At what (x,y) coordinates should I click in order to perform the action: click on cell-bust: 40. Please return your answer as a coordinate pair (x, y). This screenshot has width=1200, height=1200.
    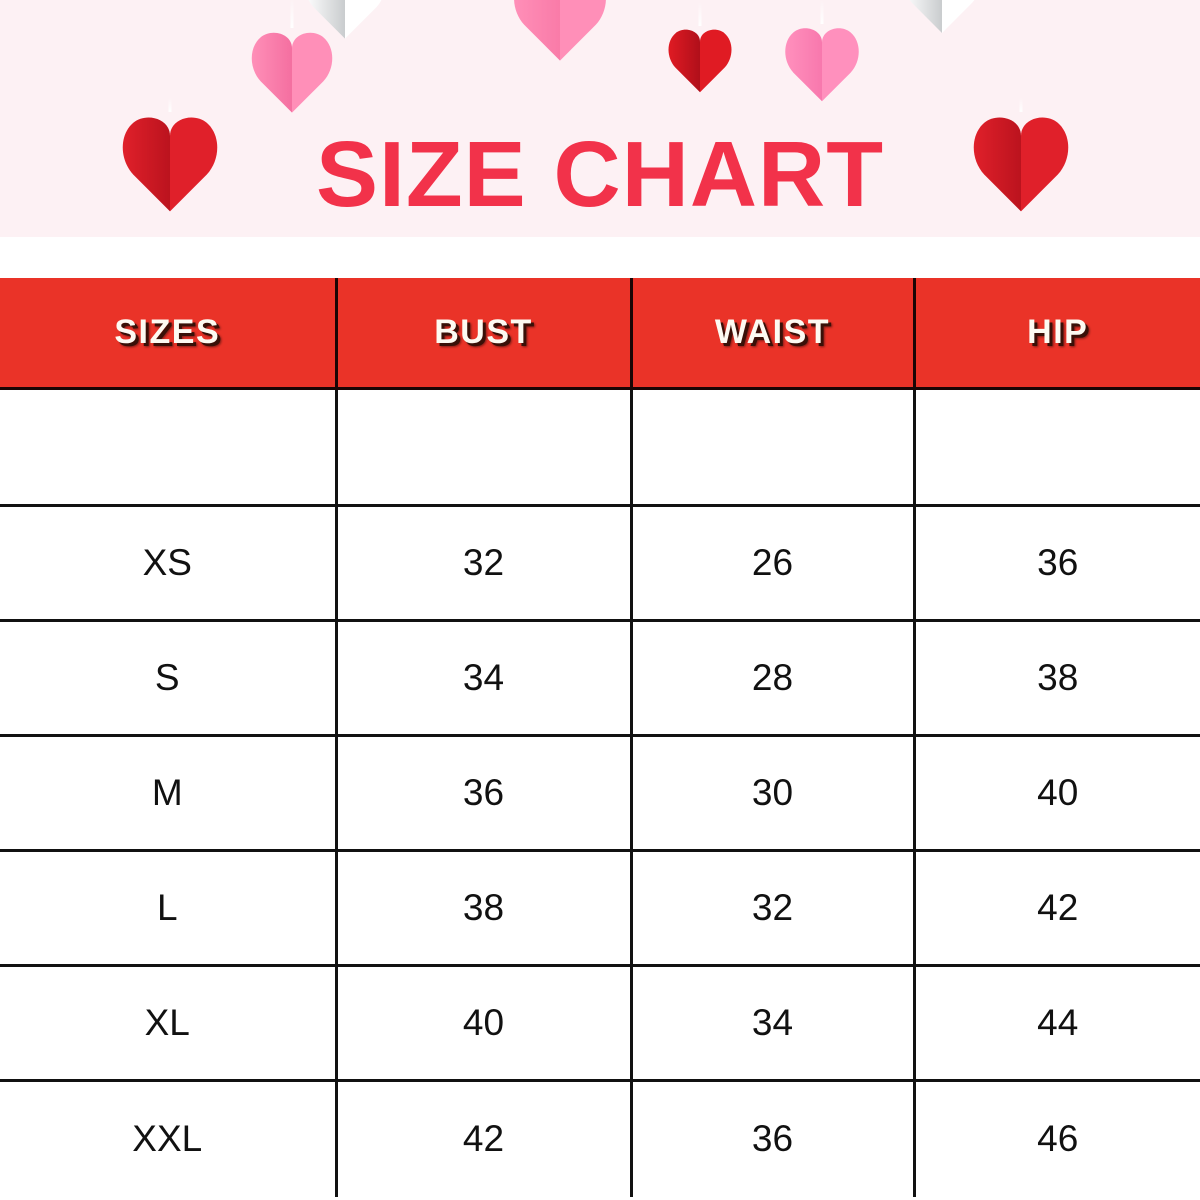
    Looking at the image, I should click on (483, 1022).